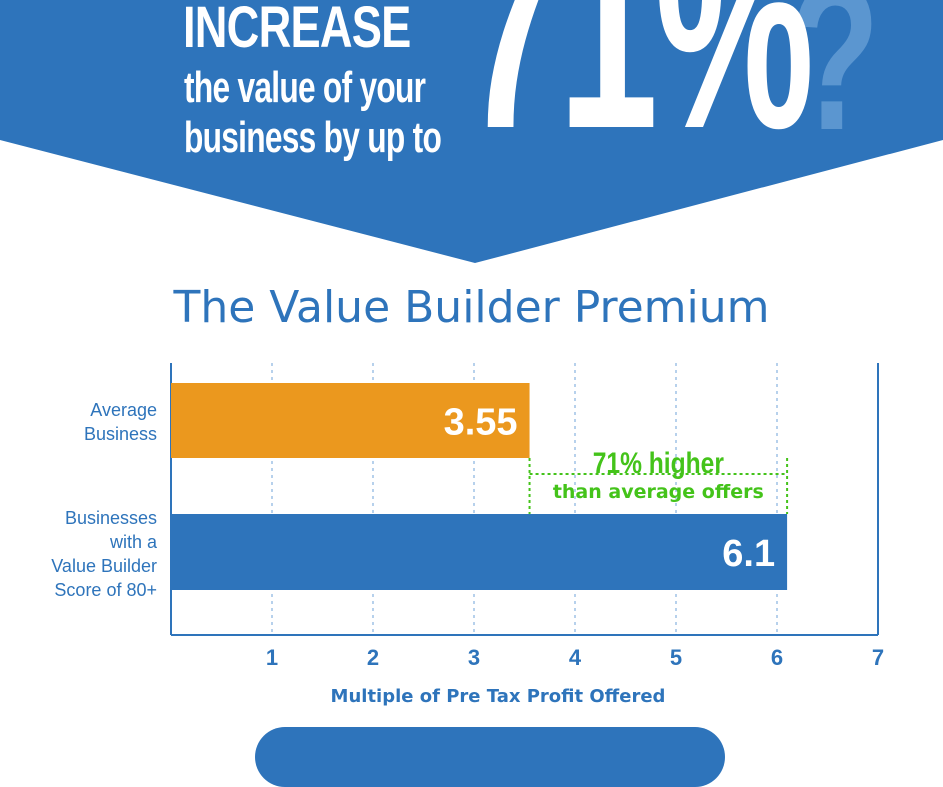 This screenshot has width=943, height=787. I want to click on annotation-than-average: than average offers, so click(658, 492).